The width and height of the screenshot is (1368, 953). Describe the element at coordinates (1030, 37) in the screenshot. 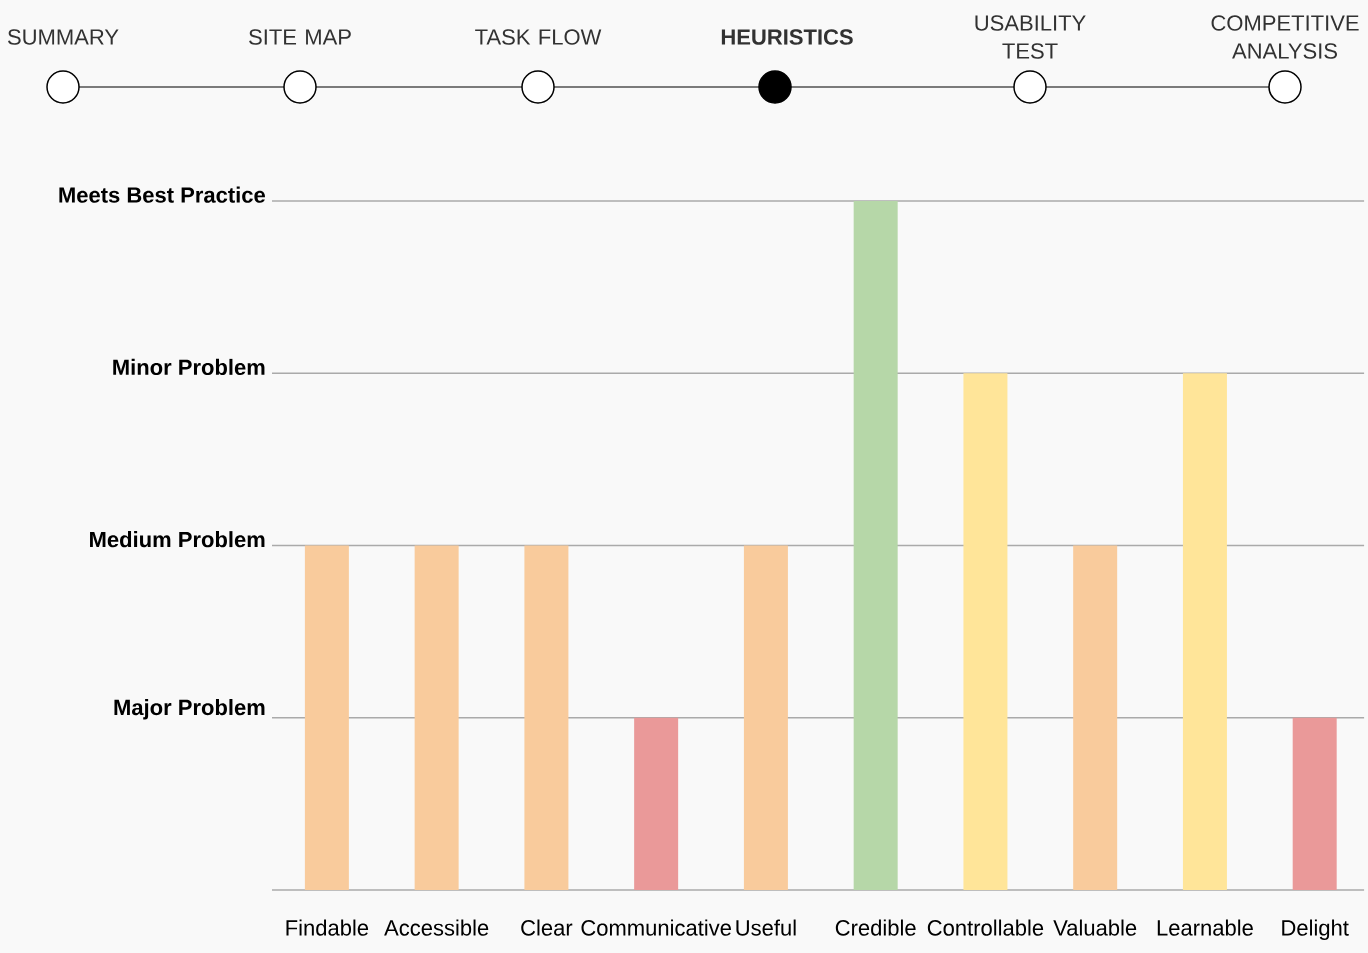

I see `text: USABILITY TEST` at that location.